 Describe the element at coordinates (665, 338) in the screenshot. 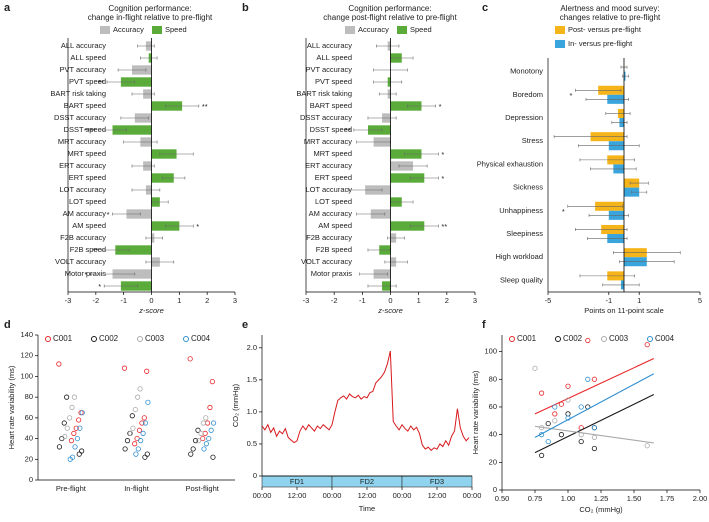

I see `legend-label: C004` at that location.